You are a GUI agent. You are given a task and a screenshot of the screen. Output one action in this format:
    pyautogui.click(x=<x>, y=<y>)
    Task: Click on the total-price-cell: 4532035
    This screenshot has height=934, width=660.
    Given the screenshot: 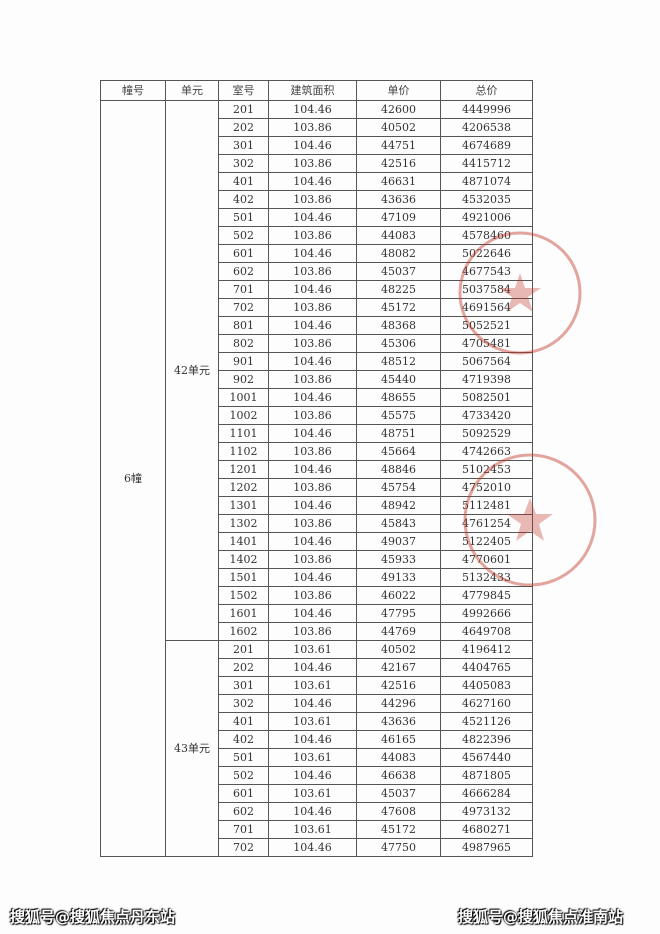 What is the action you would take?
    pyautogui.click(x=486, y=199)
    